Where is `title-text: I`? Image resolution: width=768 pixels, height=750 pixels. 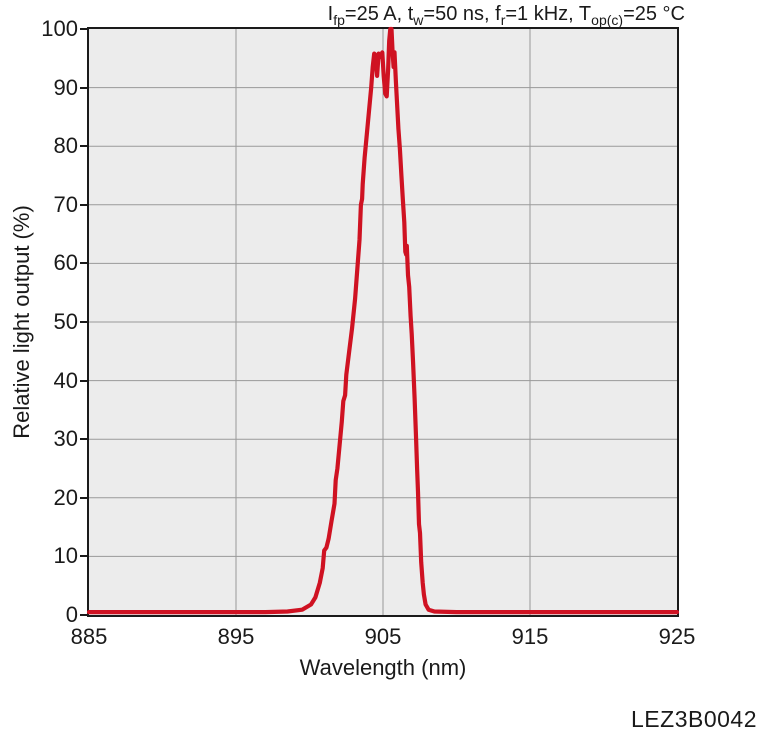 title-text: I is located at coordinates (330, 14).